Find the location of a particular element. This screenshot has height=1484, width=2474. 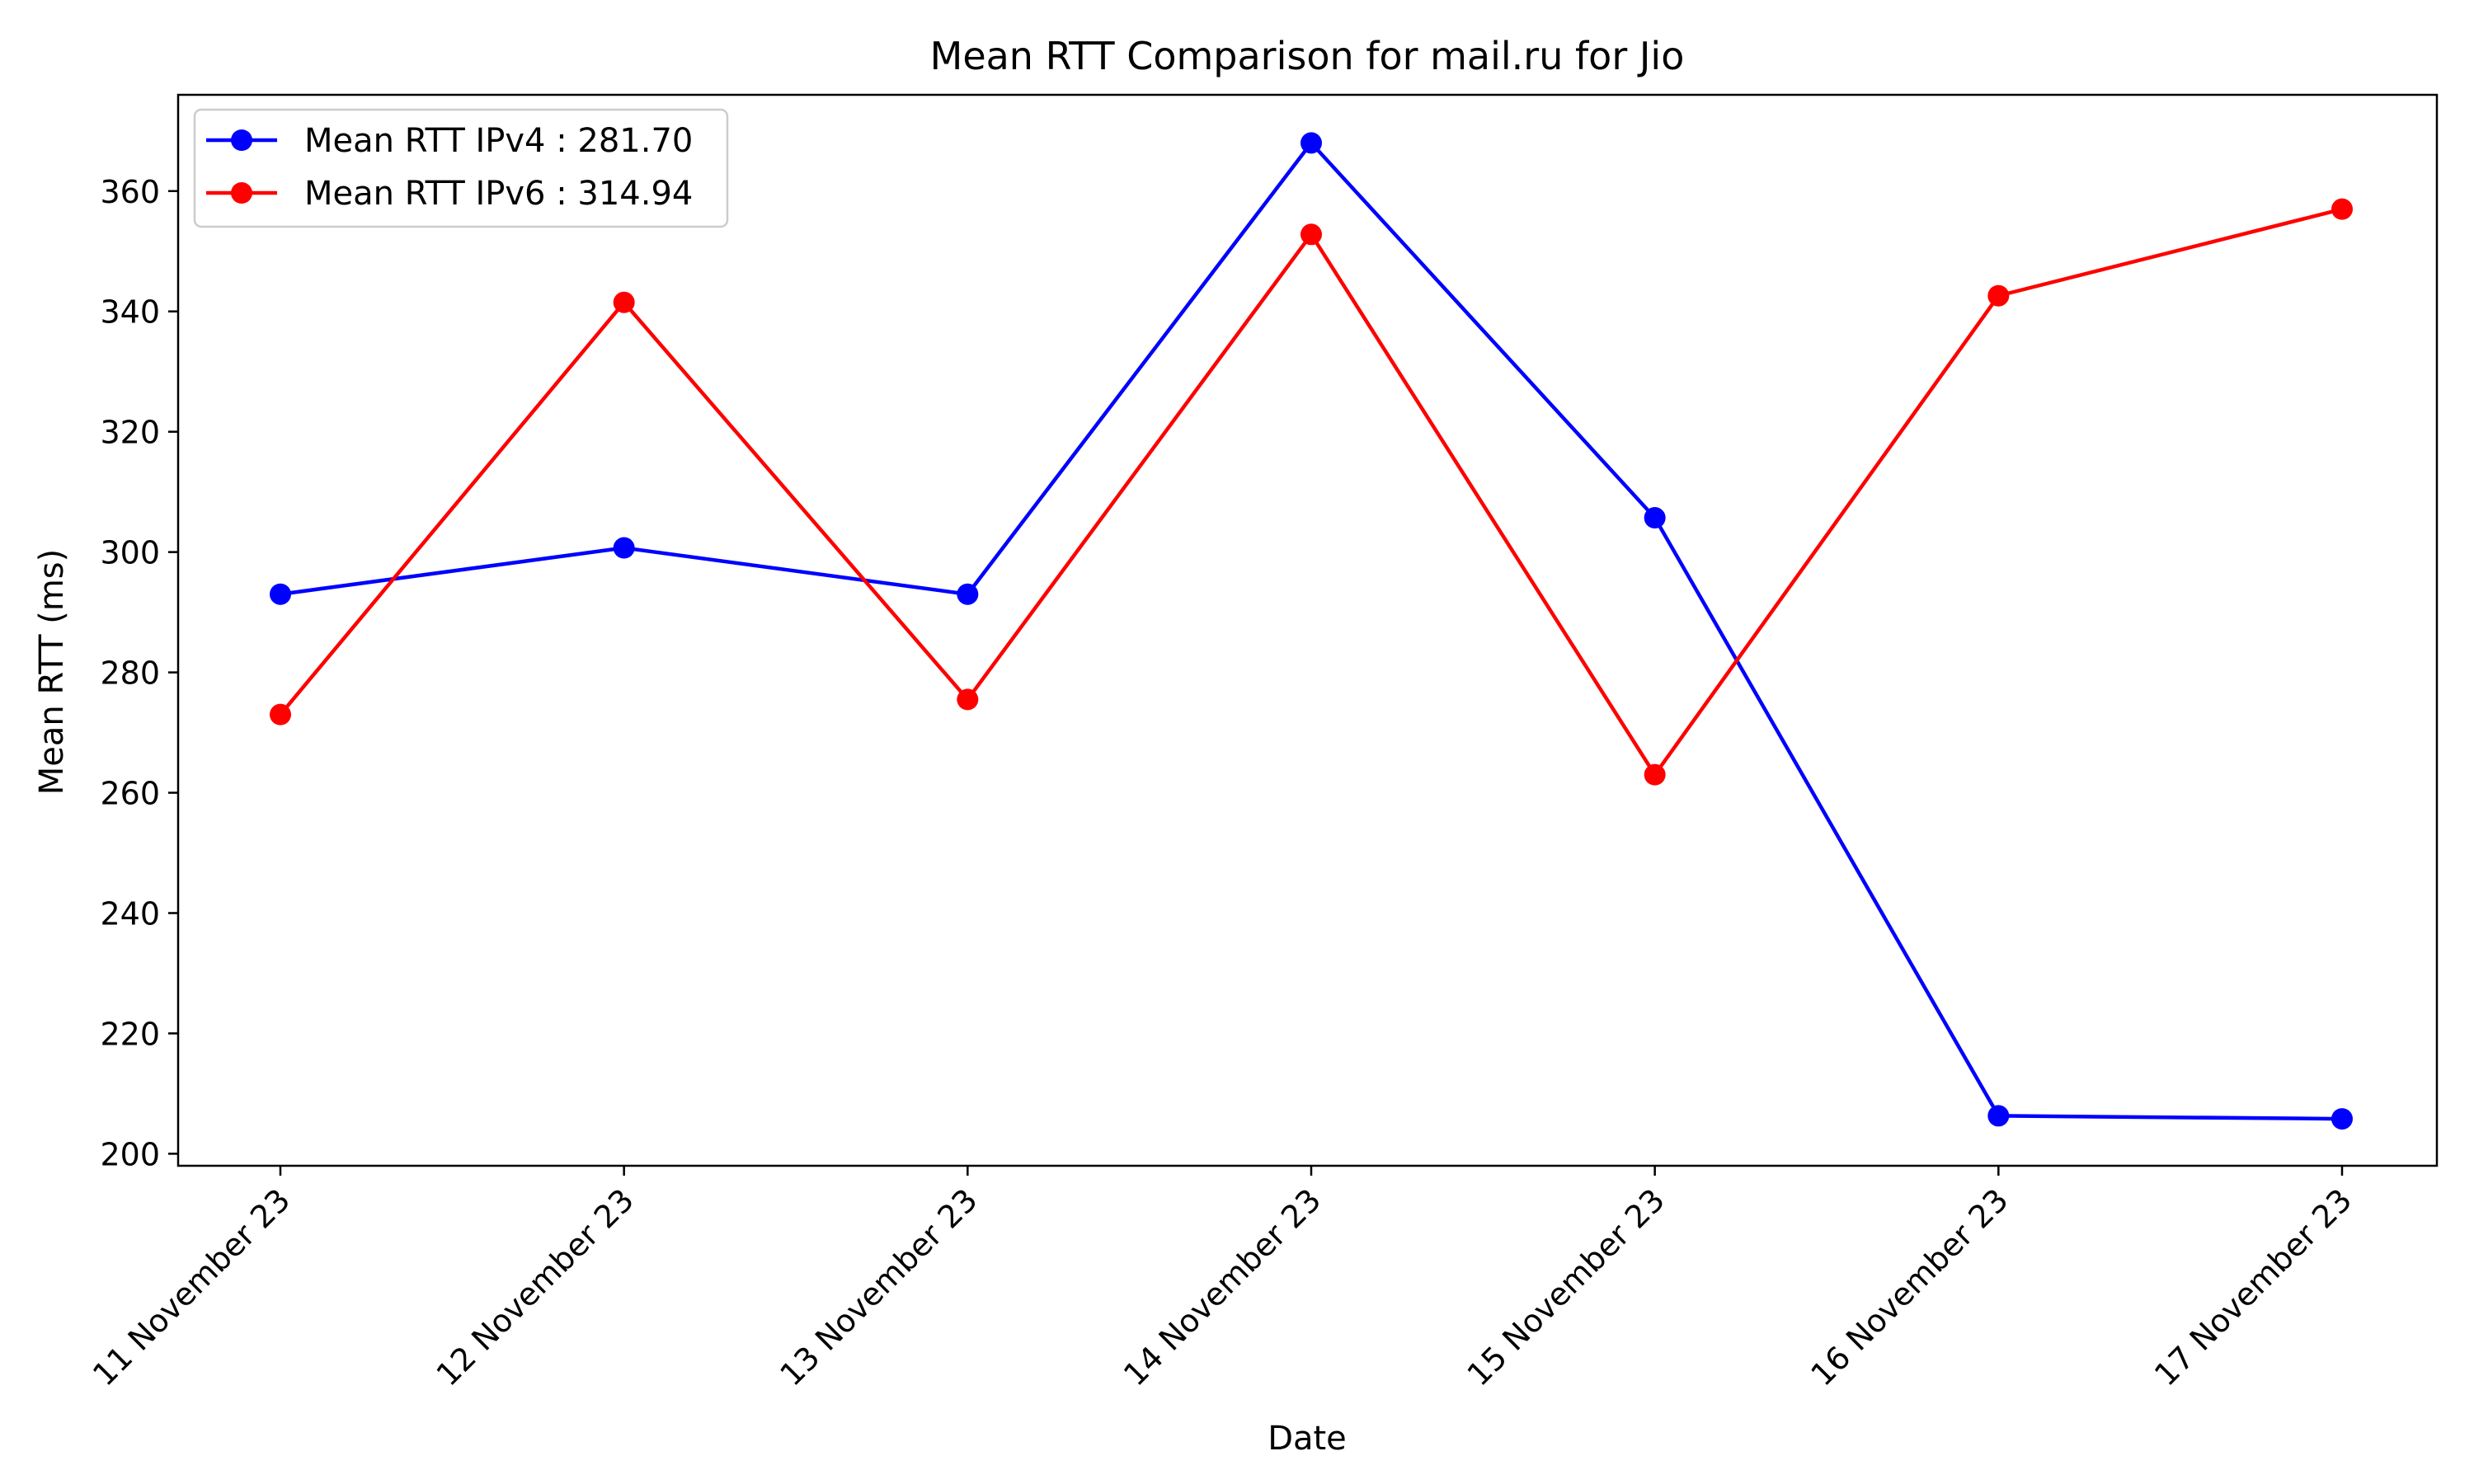

y-axis-label: Mean RTT (ms) is located at coordinates (52, 672).